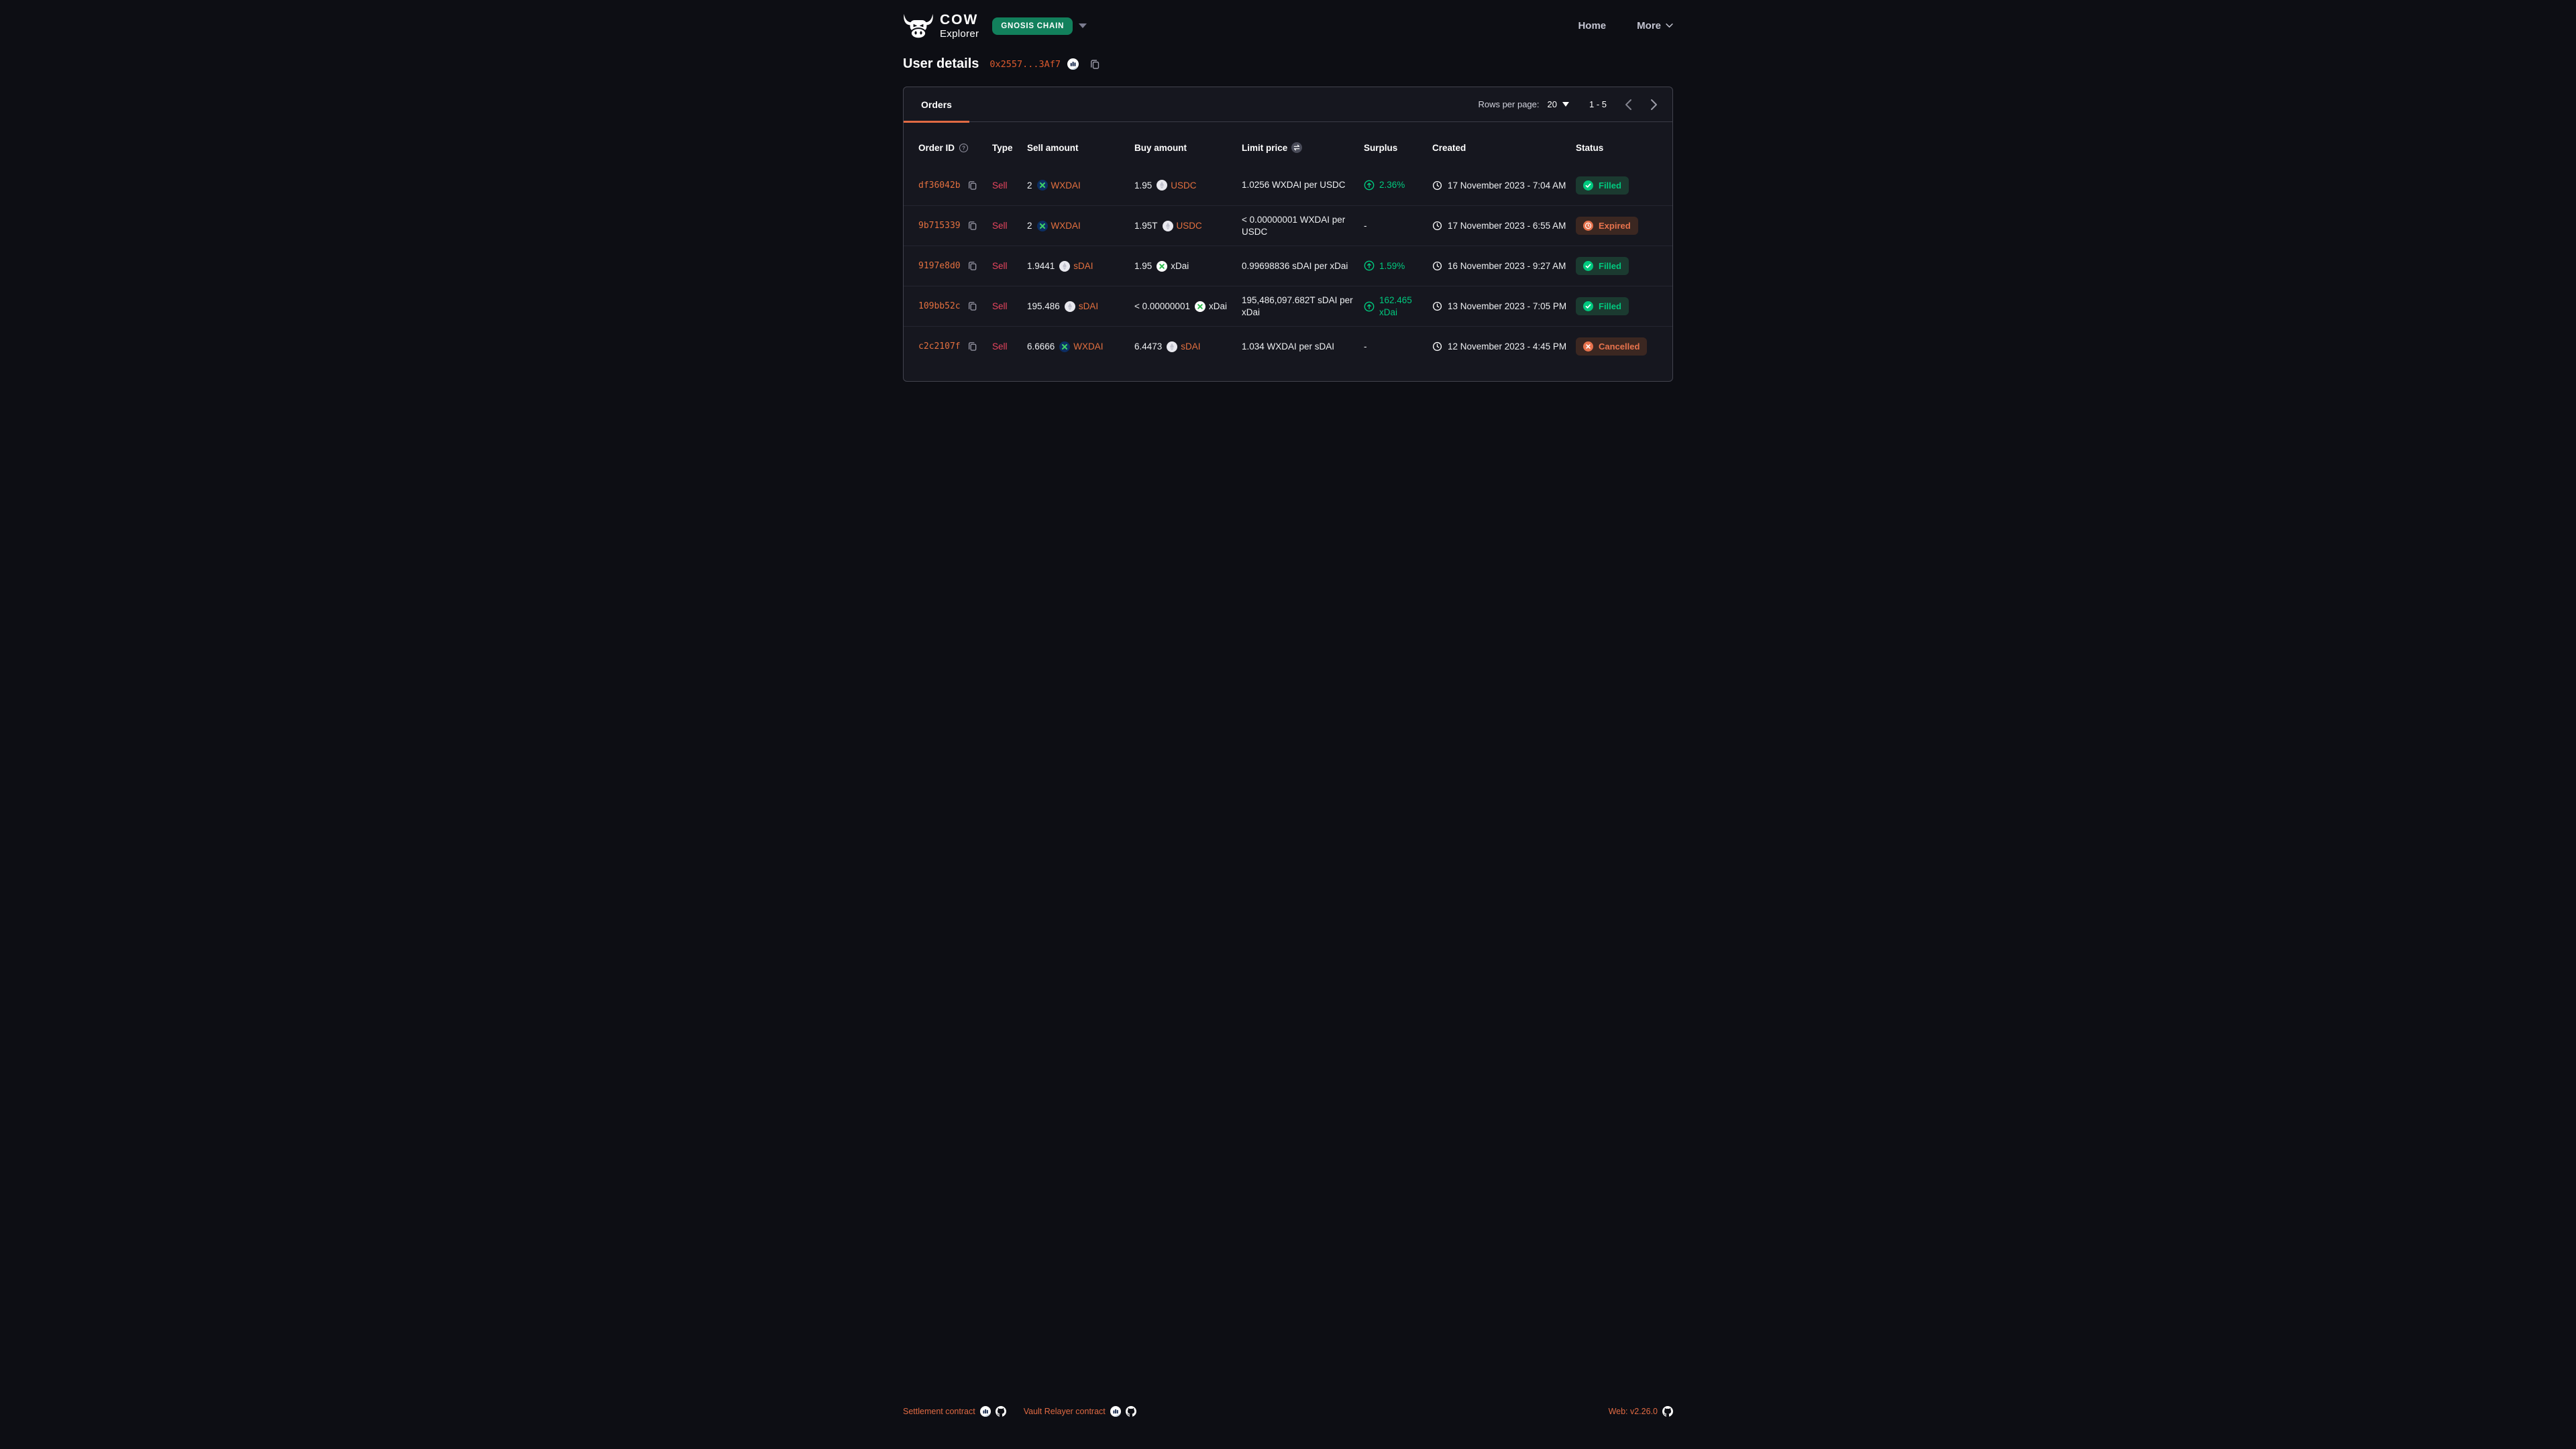 This screenshot has width=2576, height=1449. I want to click on dropdown-caret-icon, so click(1565, 104).